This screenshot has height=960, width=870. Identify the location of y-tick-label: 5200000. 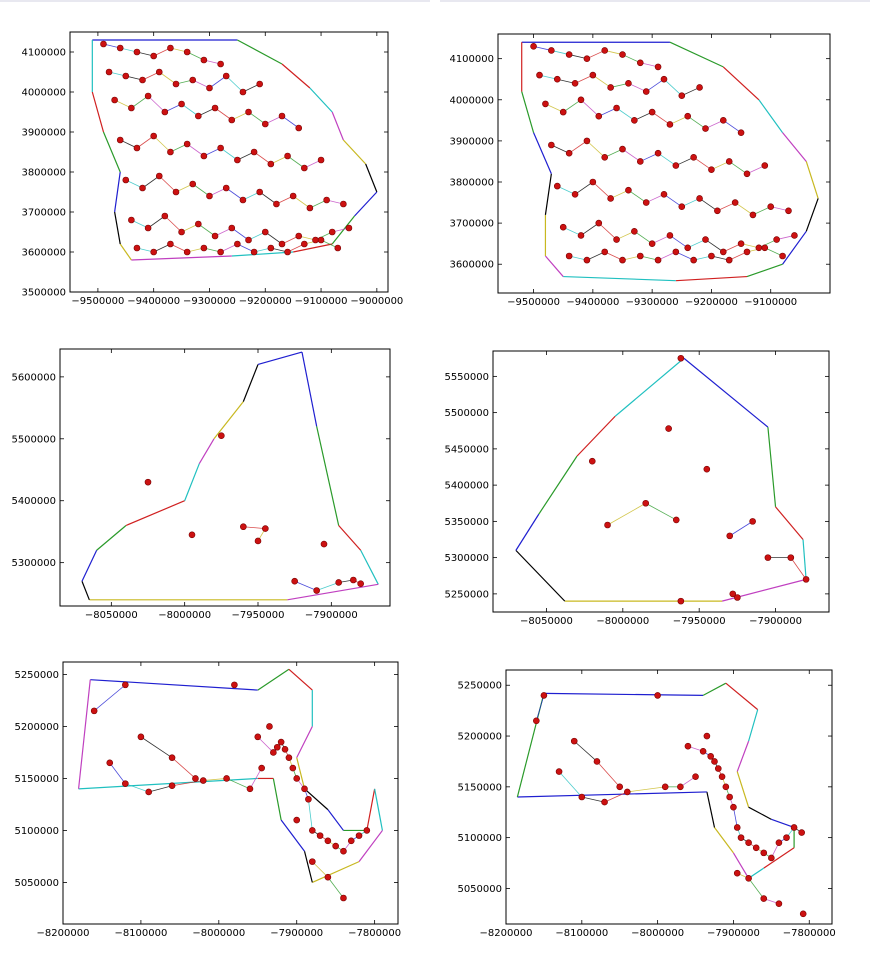
(36, 727).